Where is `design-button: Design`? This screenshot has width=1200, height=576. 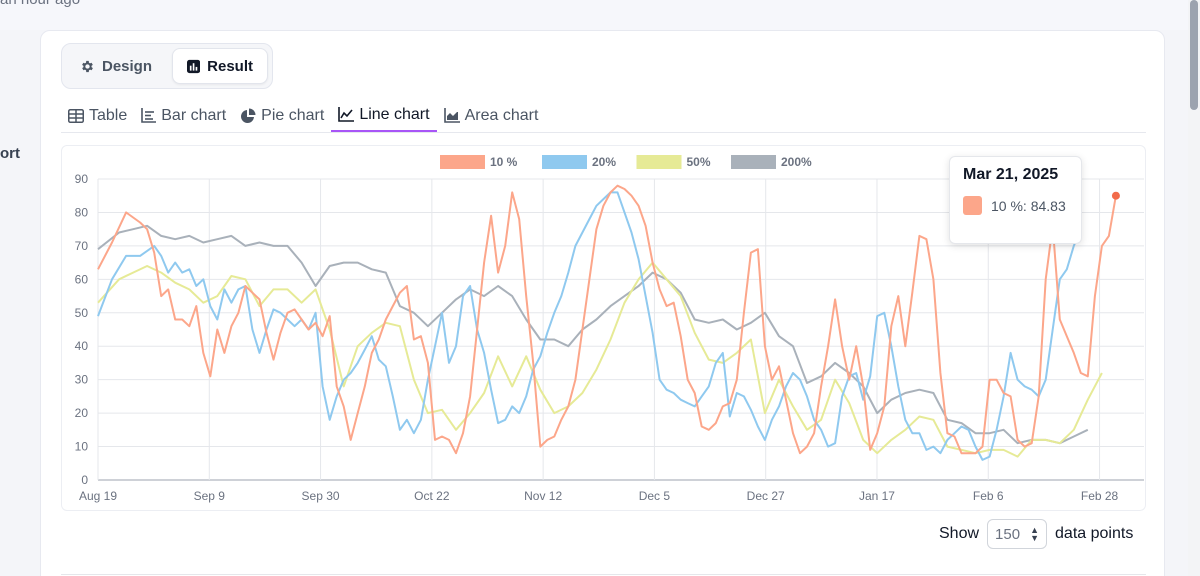 design-button: Design is located at coordinates (116, 66).